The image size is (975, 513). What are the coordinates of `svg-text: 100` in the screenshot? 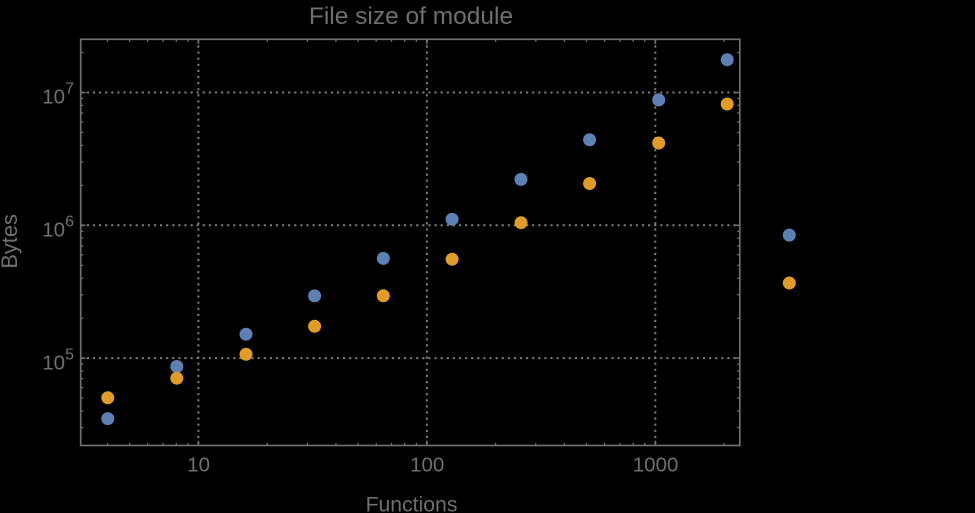 It's located at (427, 464).